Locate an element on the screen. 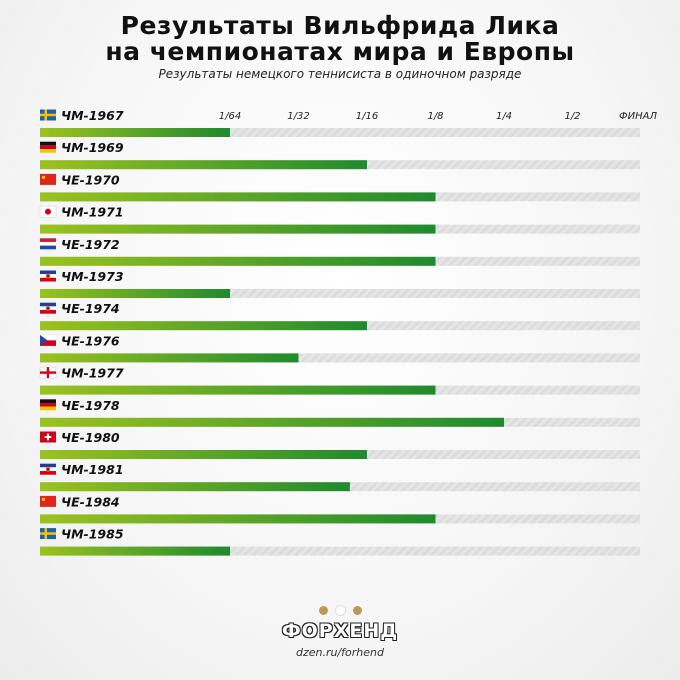  result-row: ЧЕ-1972 is located at coordinates (340, 251).